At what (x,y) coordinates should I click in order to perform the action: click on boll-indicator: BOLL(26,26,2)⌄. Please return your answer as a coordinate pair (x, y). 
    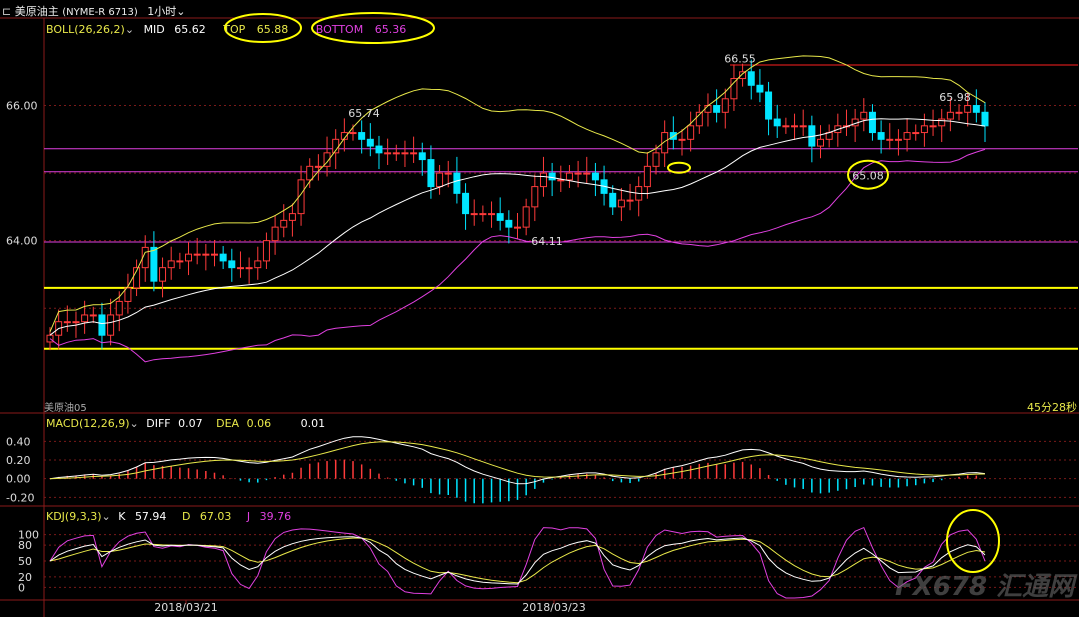
    Looking at the image, I should click on (90, 29).